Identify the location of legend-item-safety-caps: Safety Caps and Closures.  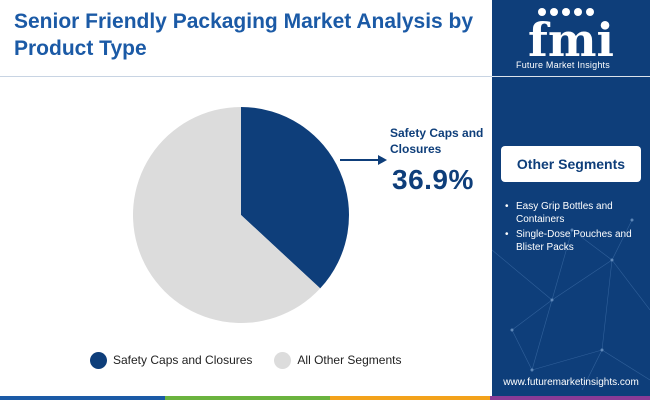
(171, 360).